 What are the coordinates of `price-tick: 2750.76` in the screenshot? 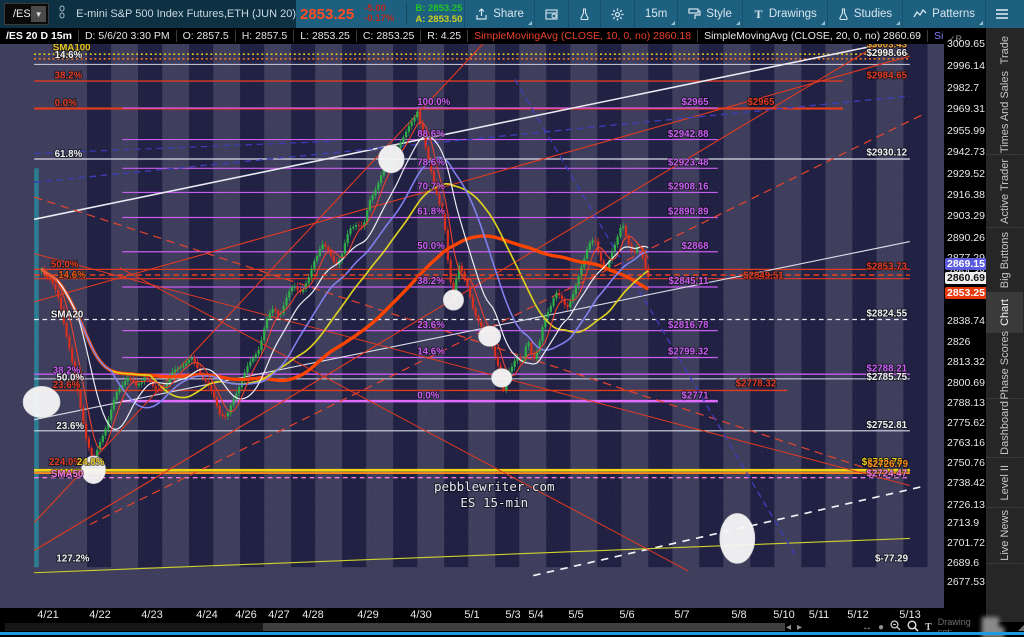 It's located at (966, 463).